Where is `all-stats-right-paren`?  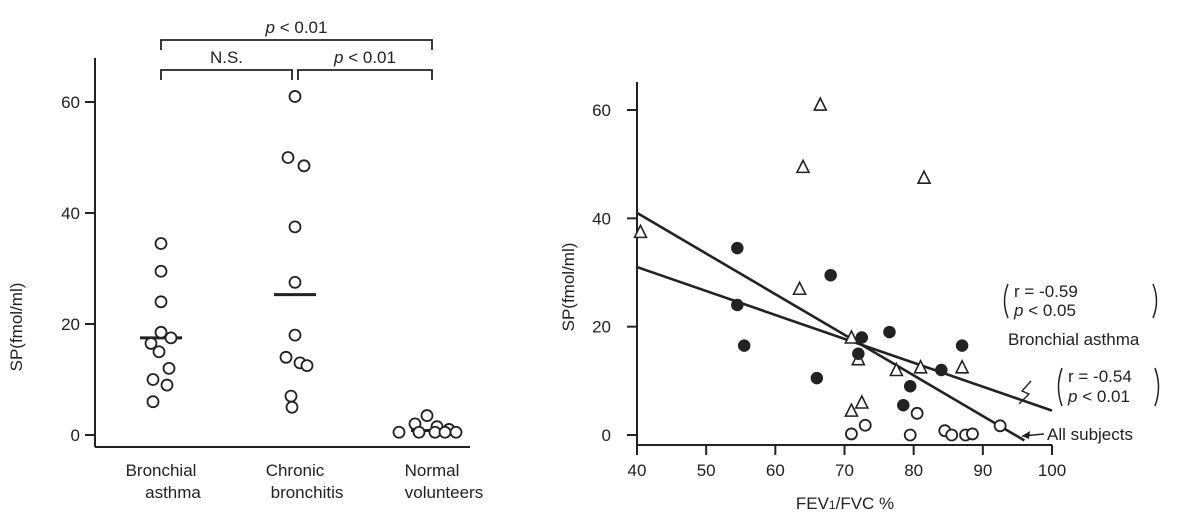 all-stats-right-paren is located at coordinates (1157, 387).